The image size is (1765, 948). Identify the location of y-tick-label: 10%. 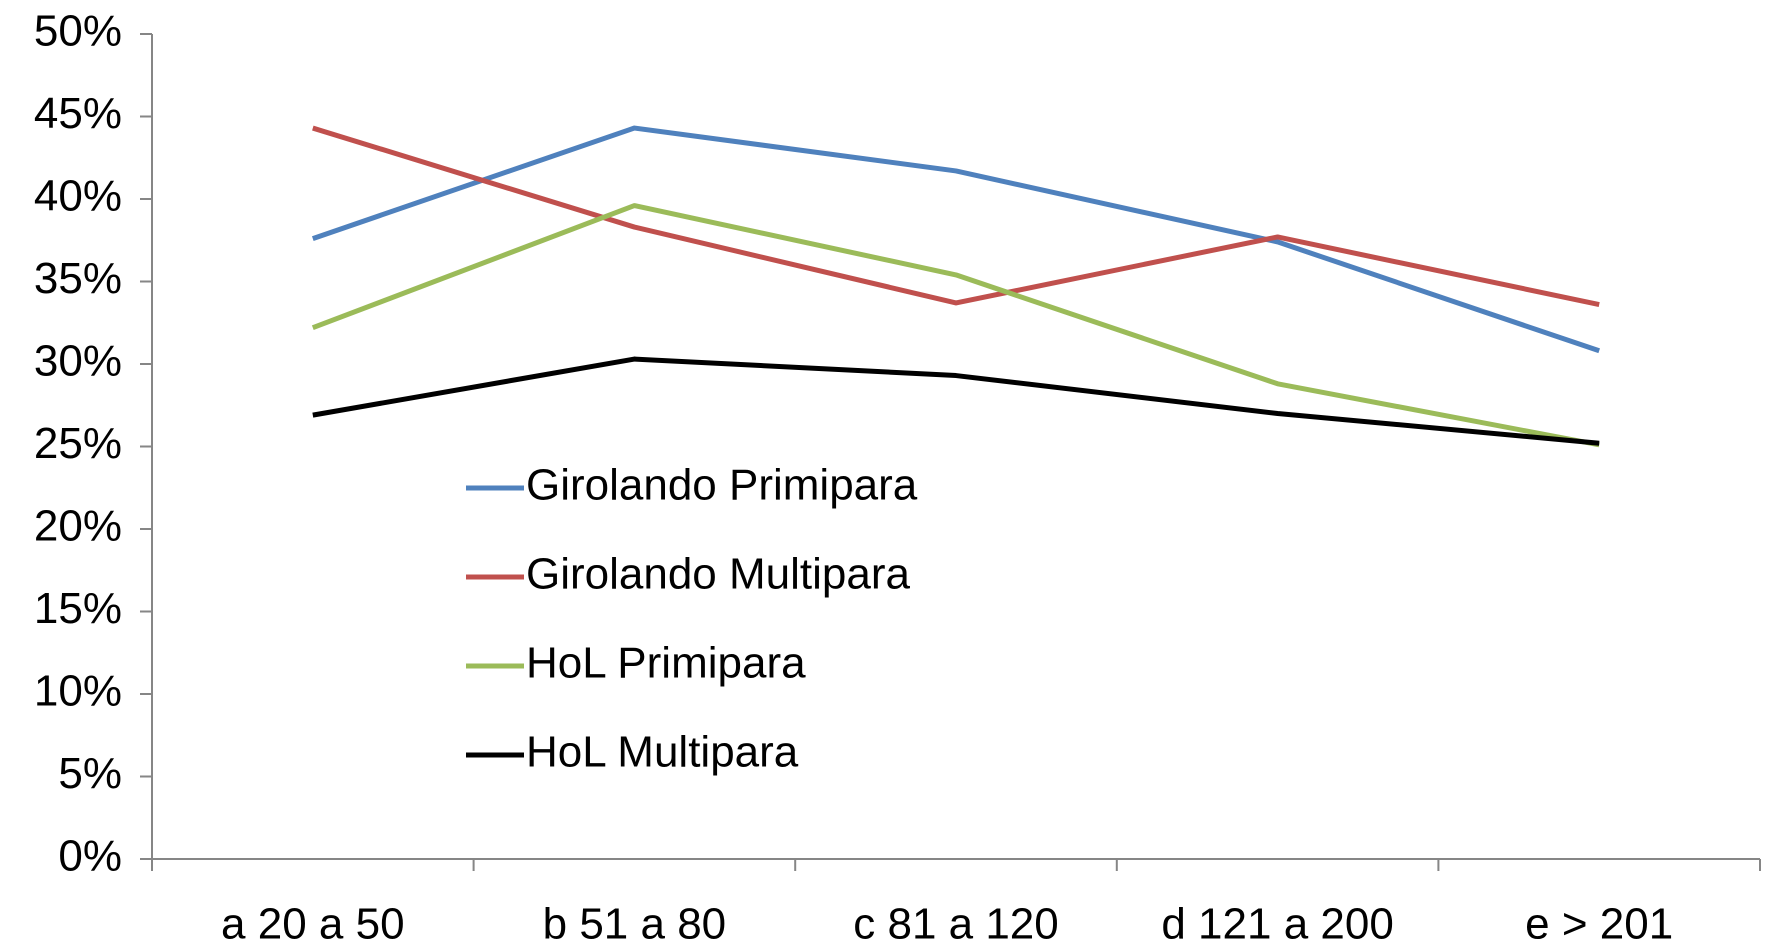
(78, 691).